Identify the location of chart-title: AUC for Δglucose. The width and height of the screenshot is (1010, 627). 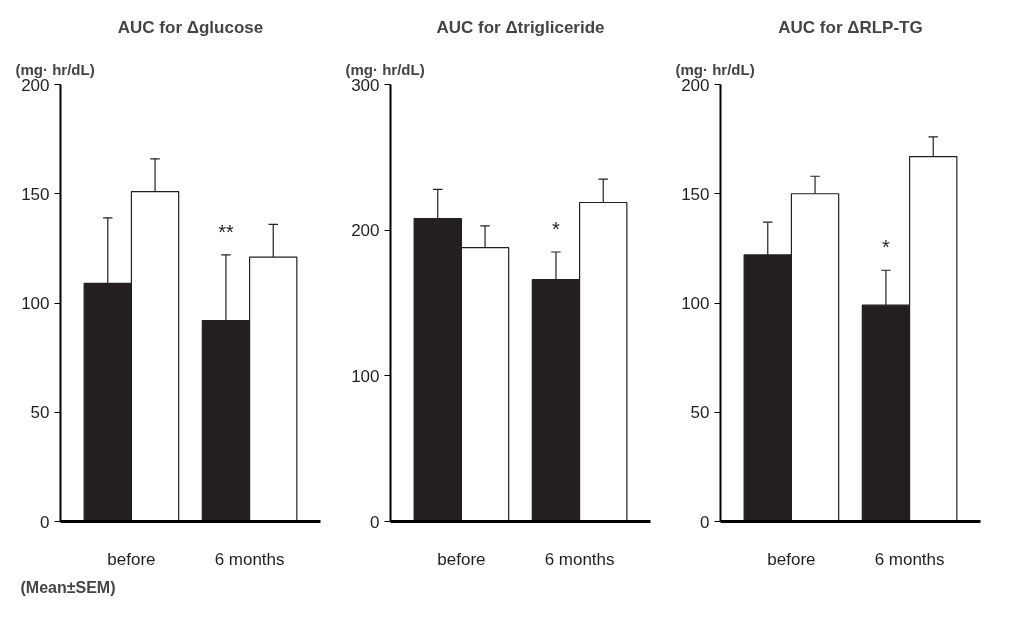
(190, 27).